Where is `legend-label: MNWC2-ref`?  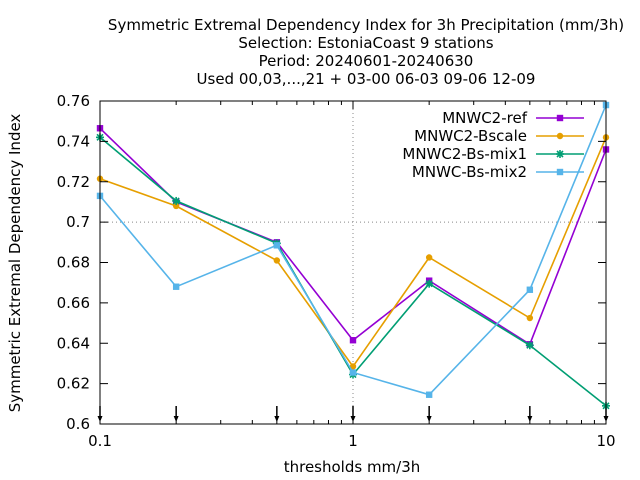 legend-label: MNWC2-ref is located at coordinates (484, 118).